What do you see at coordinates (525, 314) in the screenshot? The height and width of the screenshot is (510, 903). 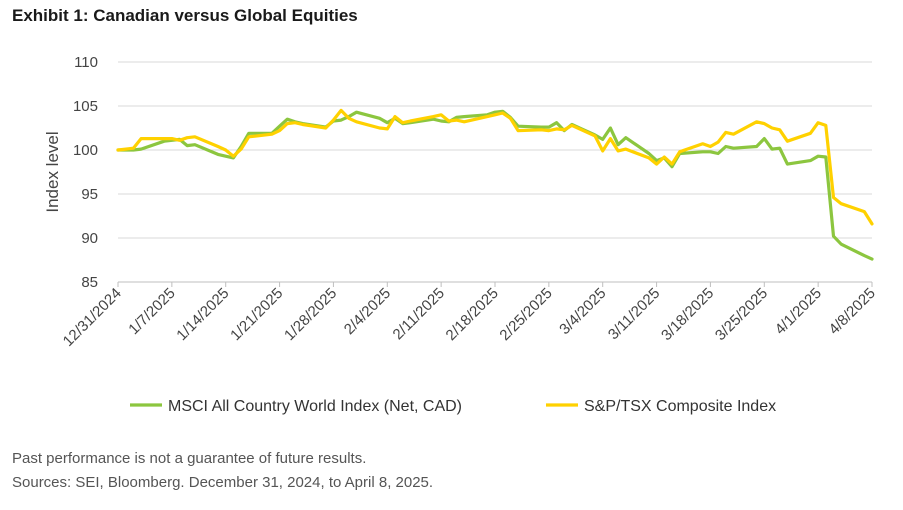 I see `x-tick-2/25/2025: 2/25/2025` at bounding box center [525, 314].